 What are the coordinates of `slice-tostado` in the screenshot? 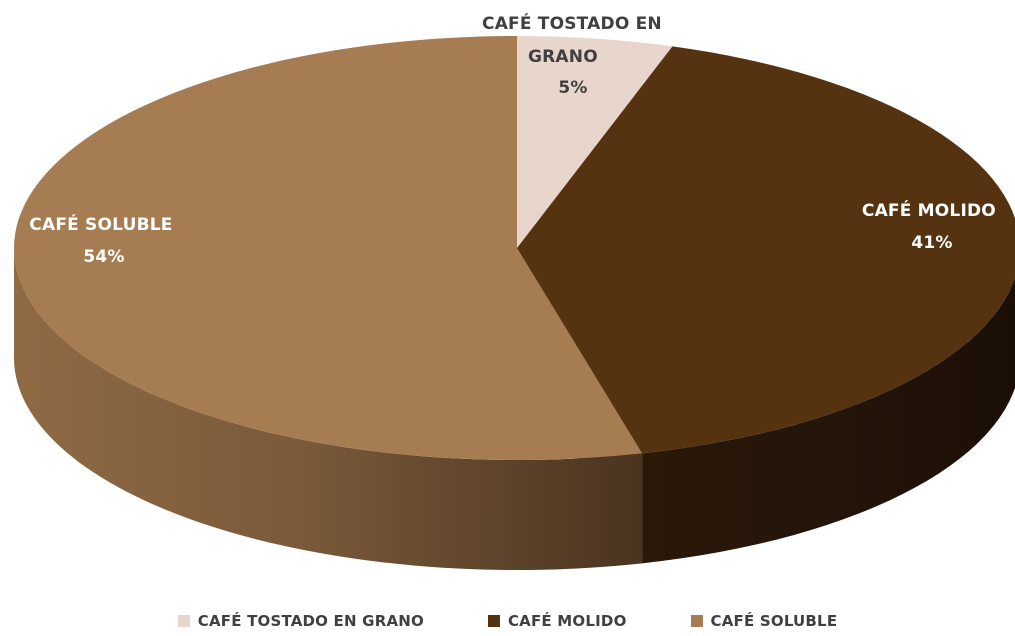 It's located at (595, 142).